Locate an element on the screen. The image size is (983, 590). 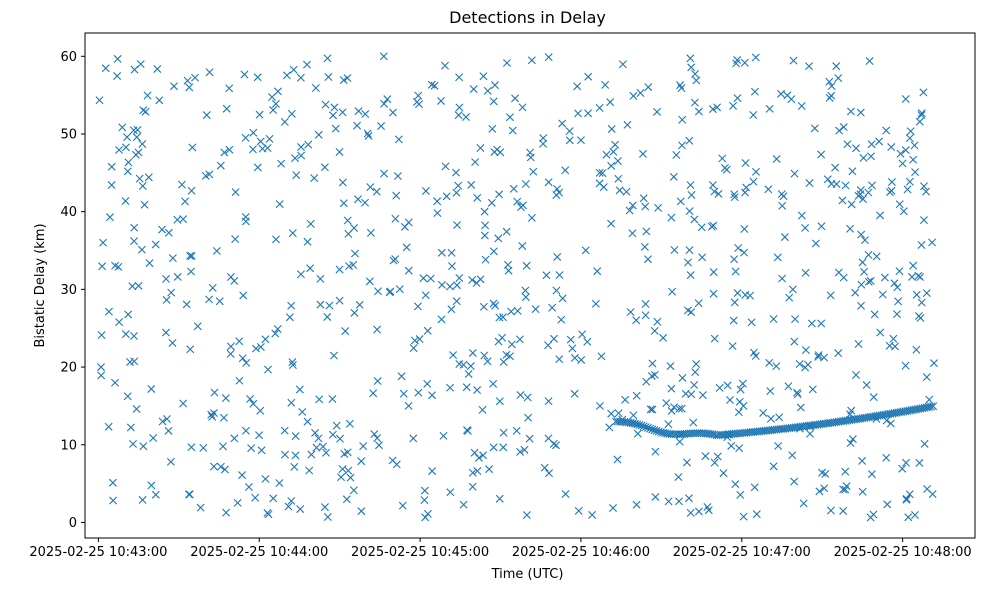
y-tick-label: 60 is located at coordinates (68, 57).